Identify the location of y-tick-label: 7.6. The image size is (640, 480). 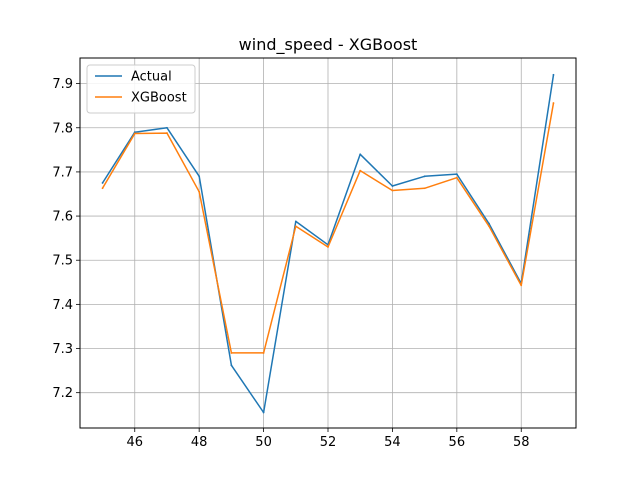
(62, 217).